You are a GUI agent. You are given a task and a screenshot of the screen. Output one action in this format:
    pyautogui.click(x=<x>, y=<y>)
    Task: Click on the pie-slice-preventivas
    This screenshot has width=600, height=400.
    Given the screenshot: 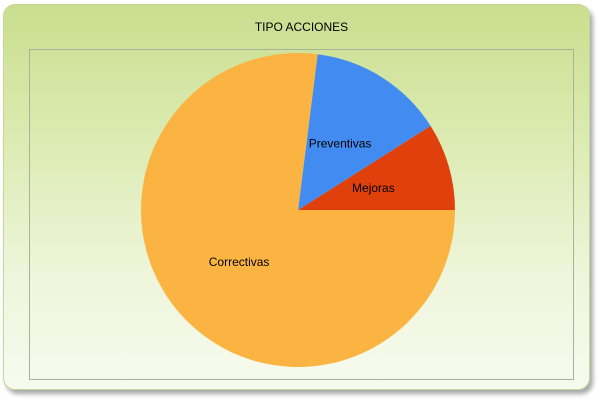 What is the action you would take?
    pyautogui.click(x=364, y=132)
    